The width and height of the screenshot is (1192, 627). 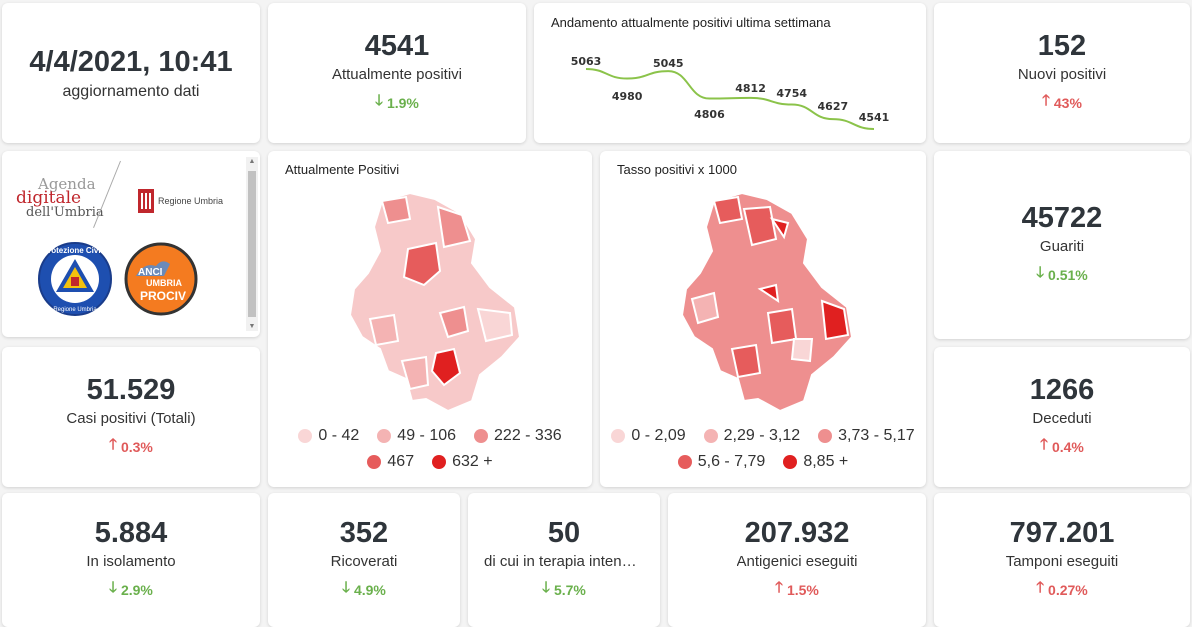 I want to click on antigenici-delta: 🡑 1.5%, so click(x=797, y=589).